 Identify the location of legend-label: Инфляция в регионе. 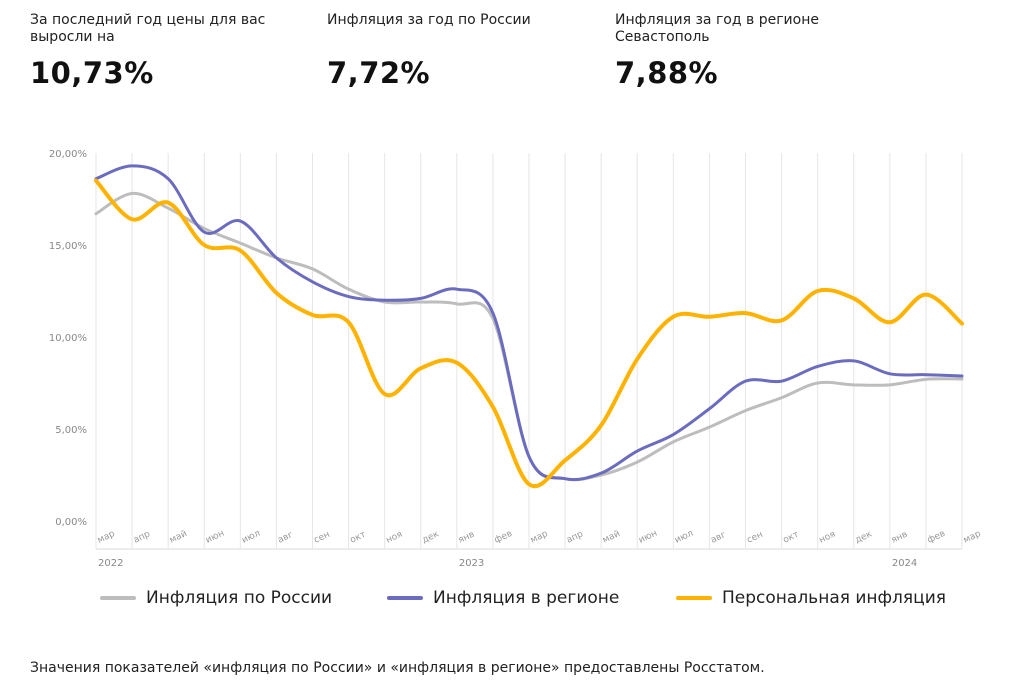
(526, 598).